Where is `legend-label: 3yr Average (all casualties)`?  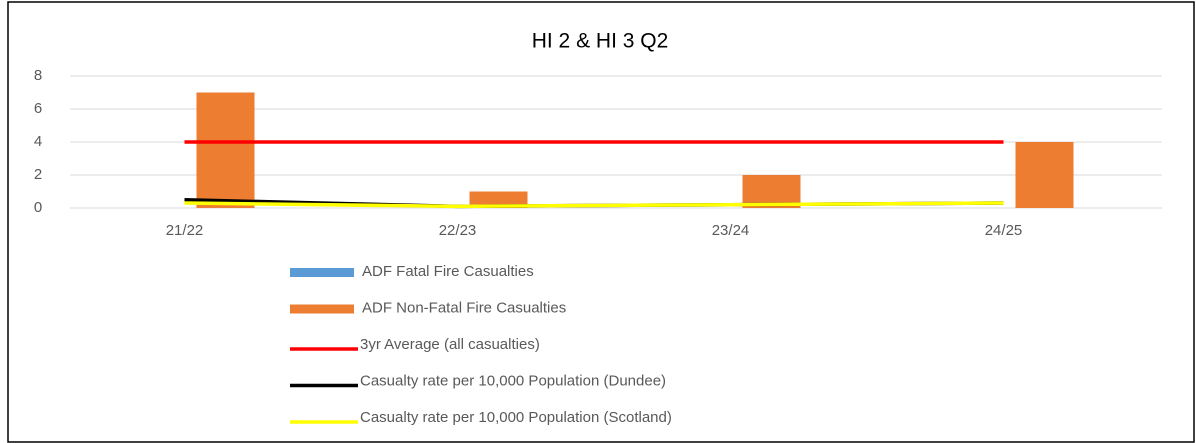 legend-label: 3yr Average (all casualties) is located at coordinates (450, 344).